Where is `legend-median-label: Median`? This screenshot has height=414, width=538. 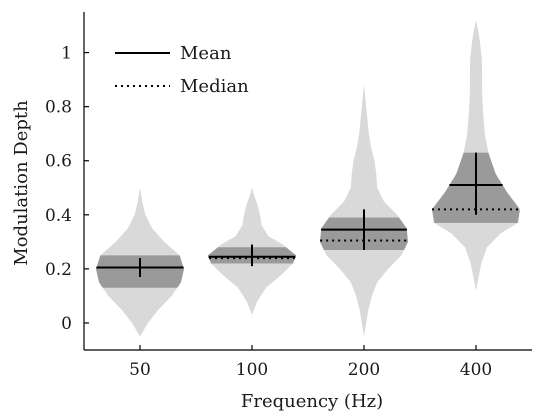 legend-median-label: Median is located at coordinates (214, 86).